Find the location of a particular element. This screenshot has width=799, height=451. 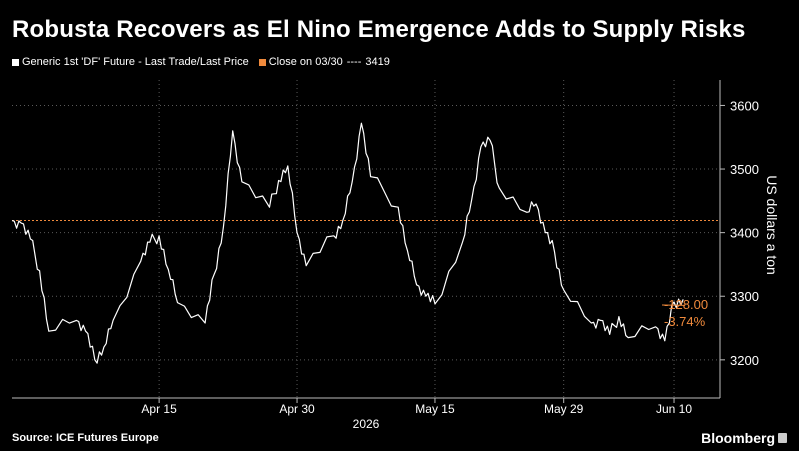

legend-close: Close on 03/30 ---- 3419 is located at coordinates (324, 62).